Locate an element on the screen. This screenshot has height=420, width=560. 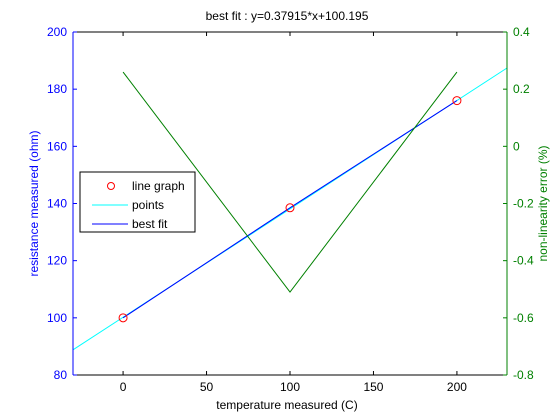
right-y-tick-label: -0.8 is located at coordinates (523, 375).